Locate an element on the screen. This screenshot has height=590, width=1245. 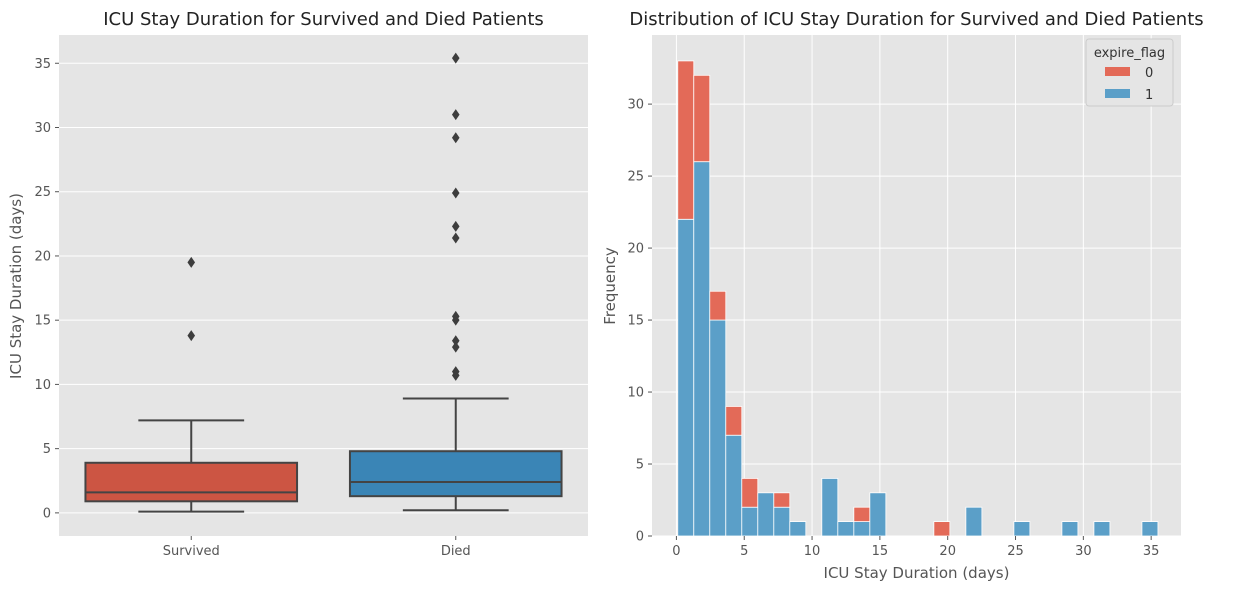
hist-y-tick-label-0: 0 is located at coordinates (640, 537).